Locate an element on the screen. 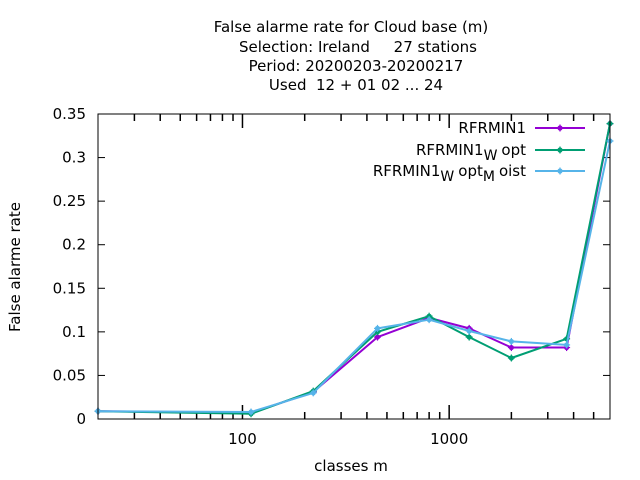  y-axis-label: False alarme rate is located at coordinates (15, 267).